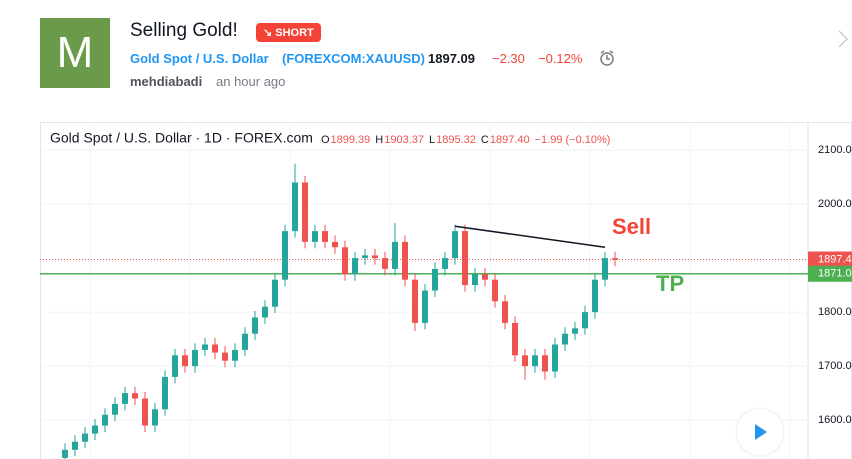 This screenshot has width=852, height=459. I want to click on legend-key: L, so click(432, 140).